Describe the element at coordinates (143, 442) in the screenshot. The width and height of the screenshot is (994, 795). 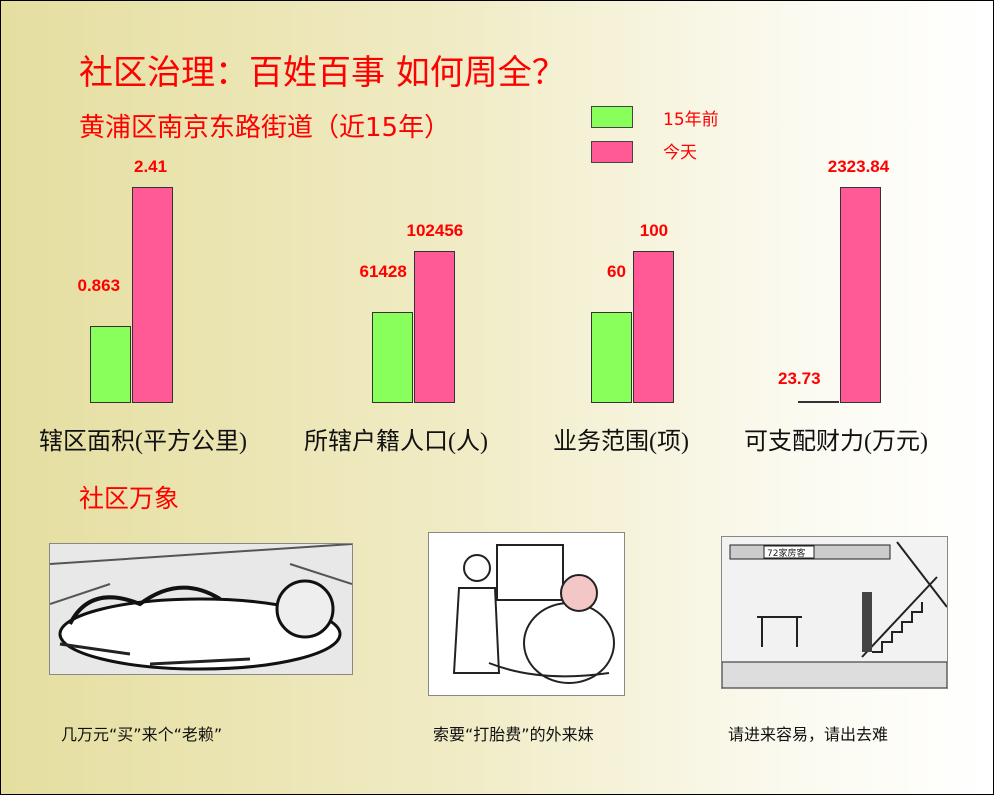
I see `category-label: 辖区面积(平方公里)` at that location.